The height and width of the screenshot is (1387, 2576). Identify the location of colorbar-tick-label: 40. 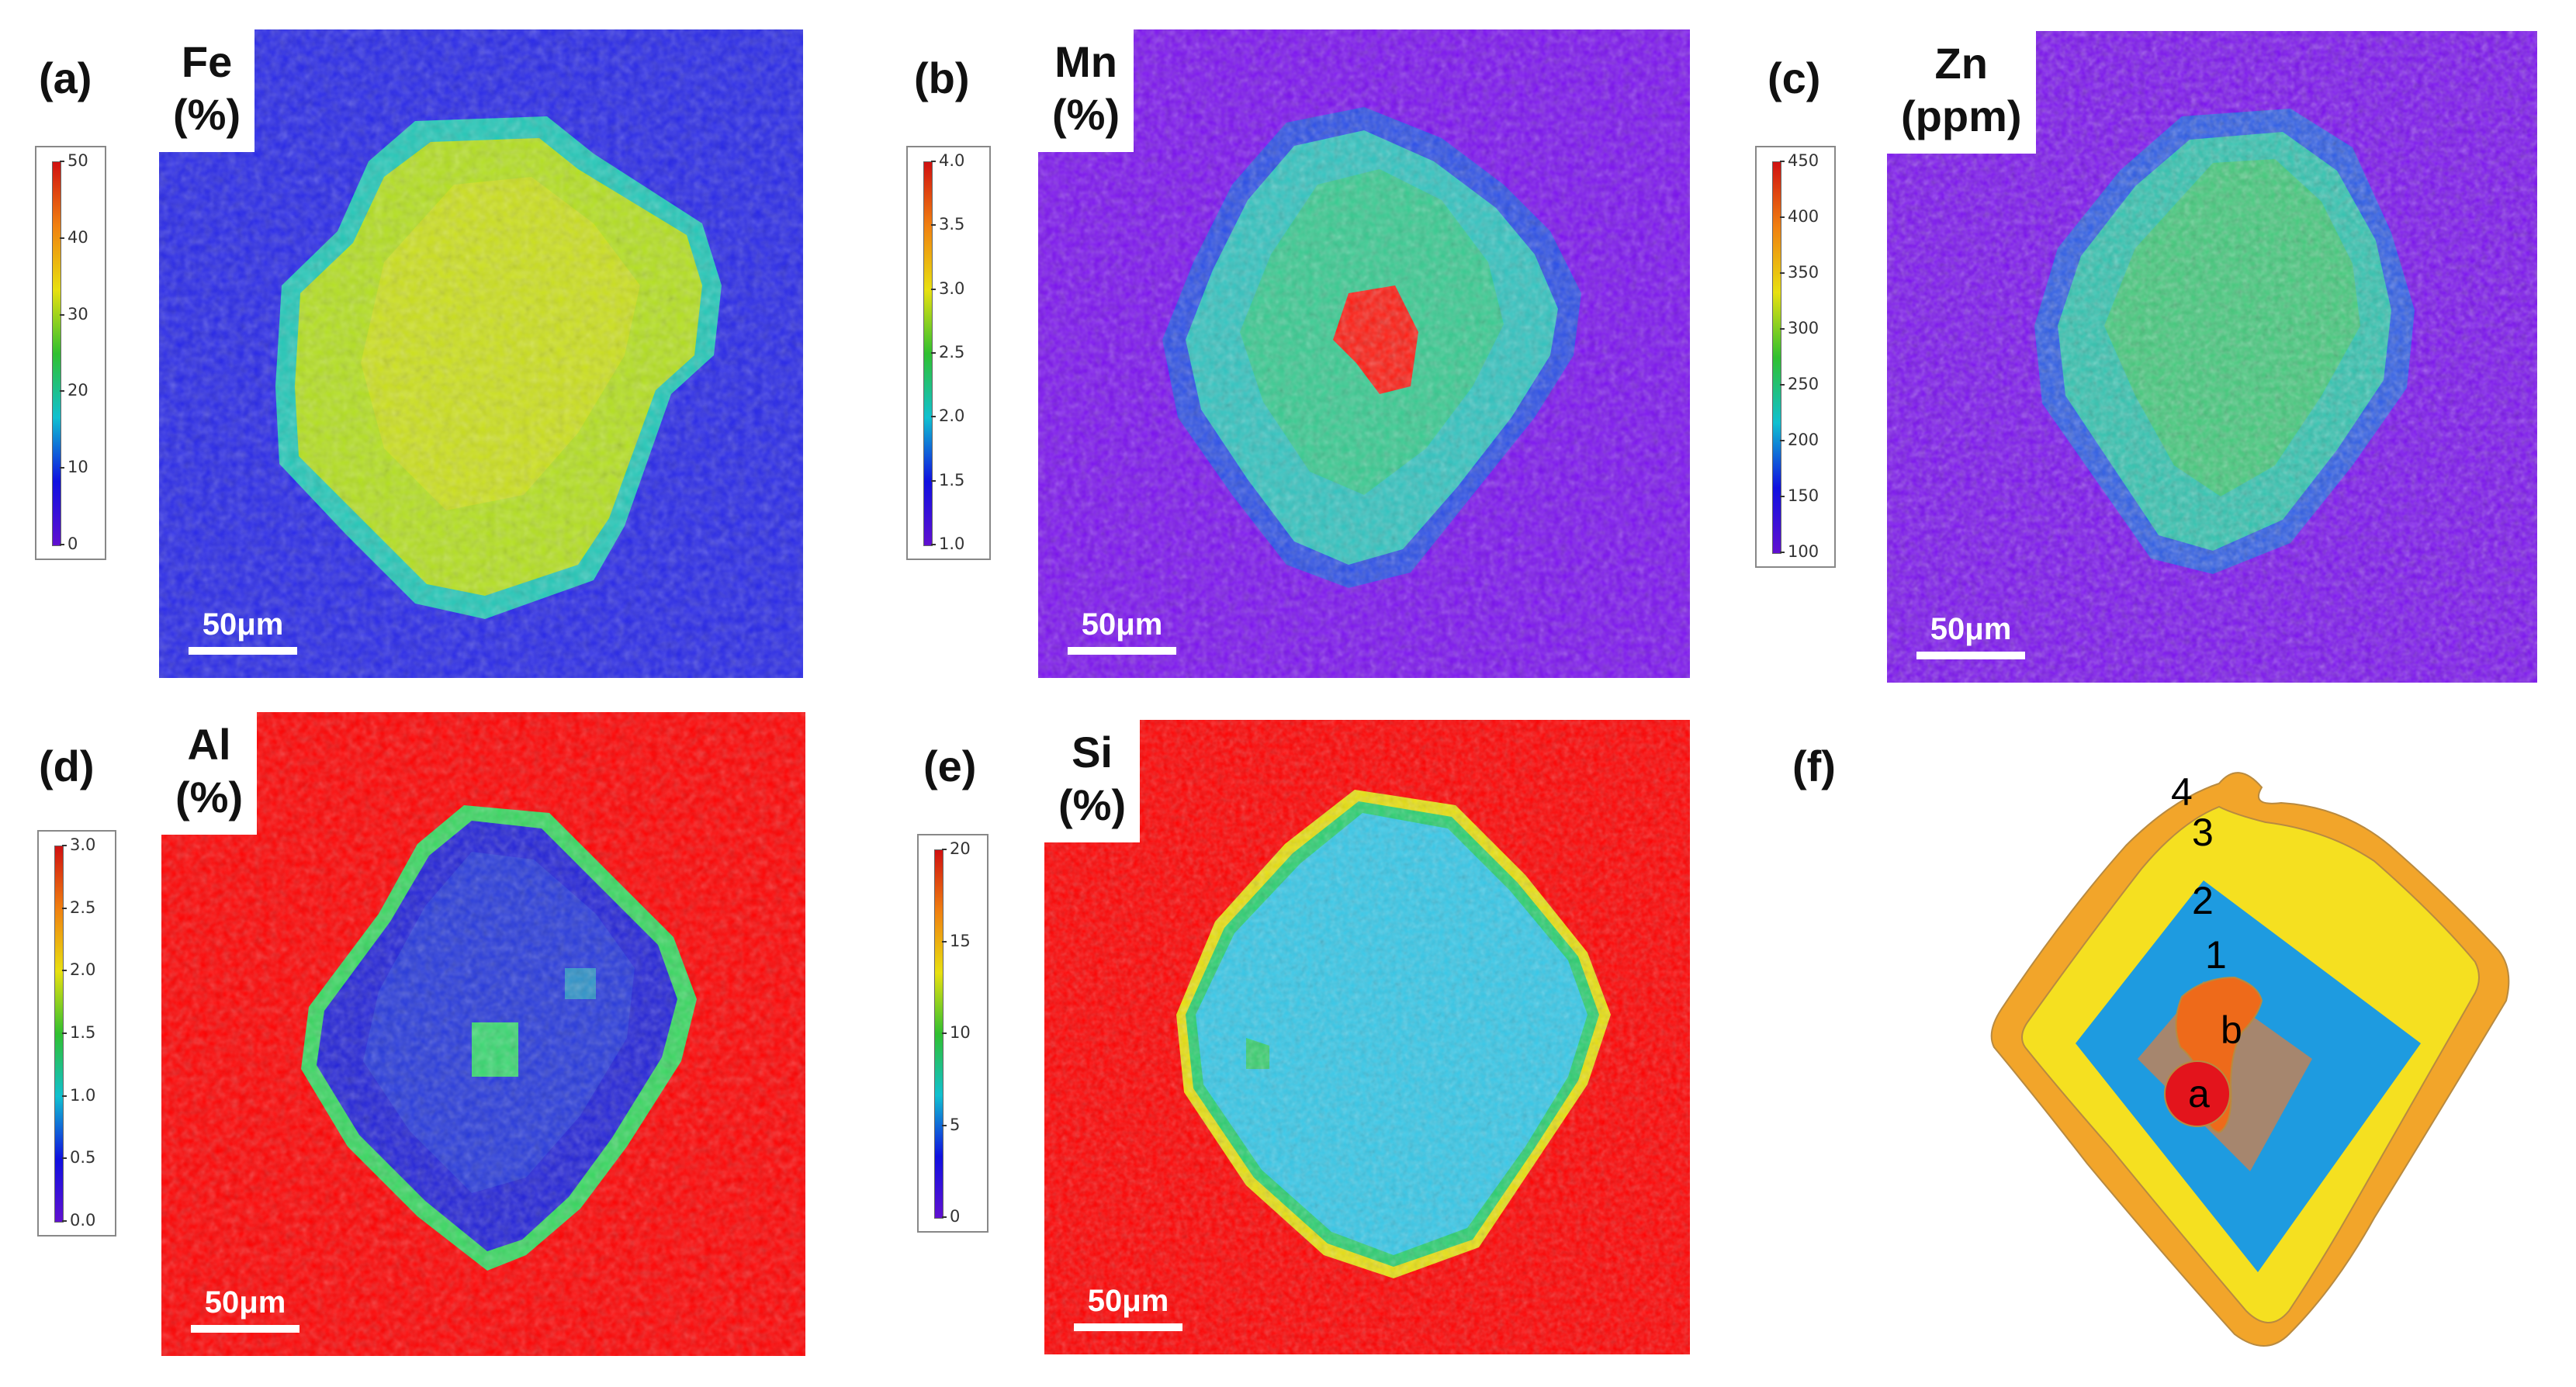
(78, 237).